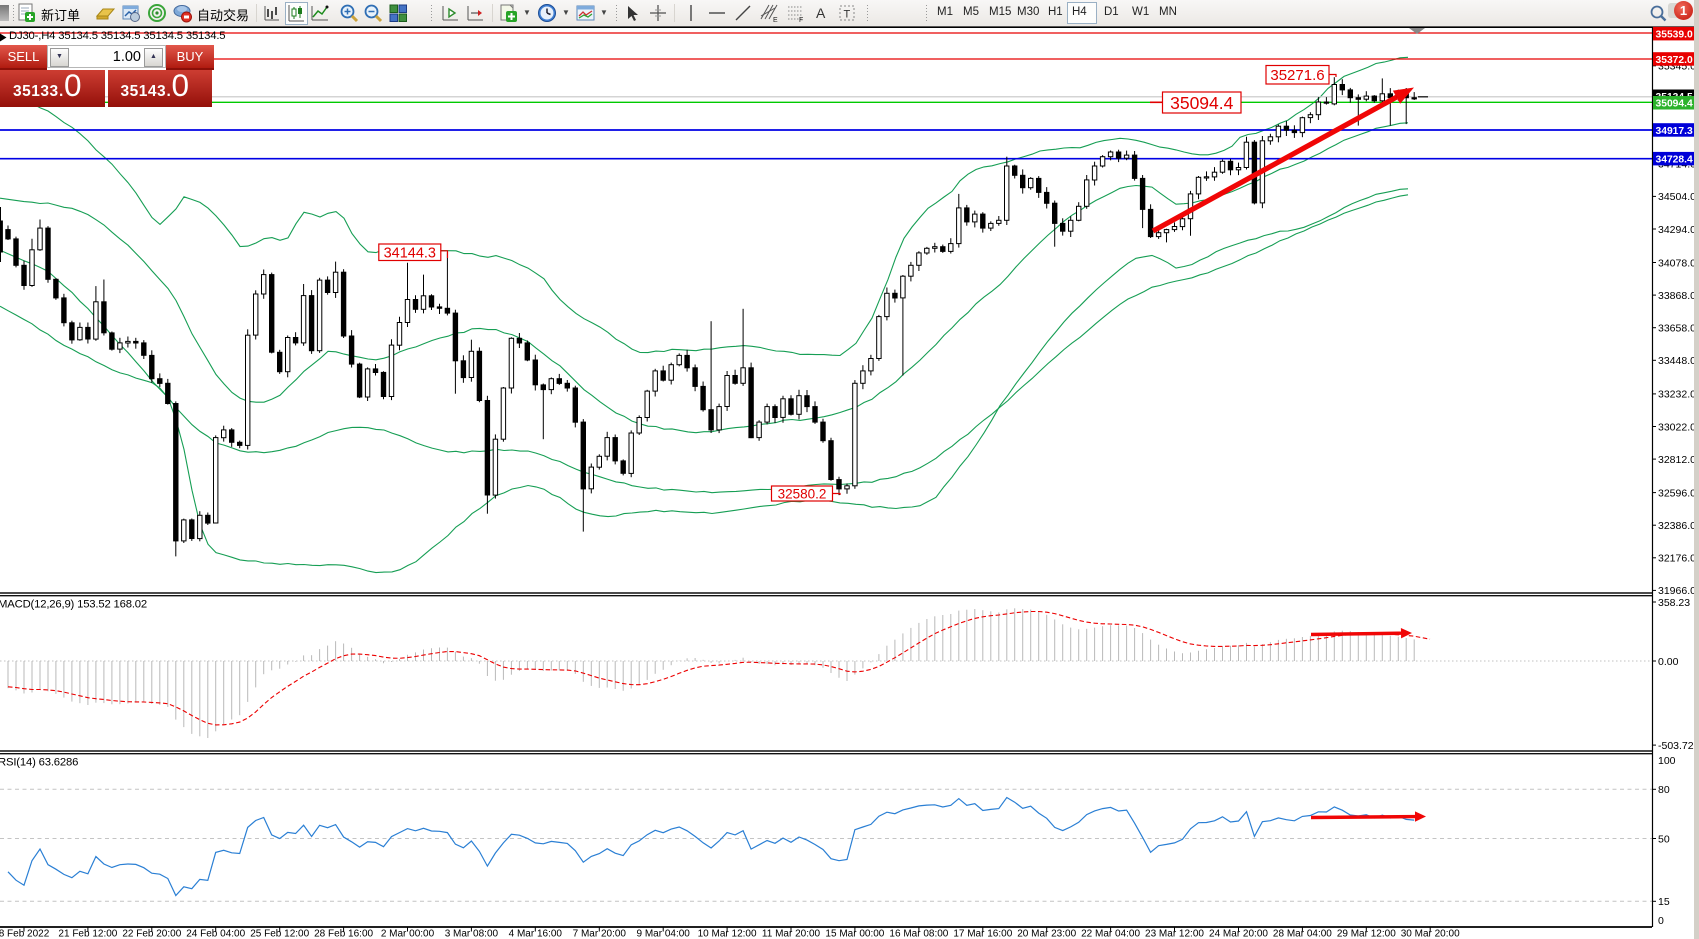  I want to click on svg-text: 33868.0, so click(1677, 296).